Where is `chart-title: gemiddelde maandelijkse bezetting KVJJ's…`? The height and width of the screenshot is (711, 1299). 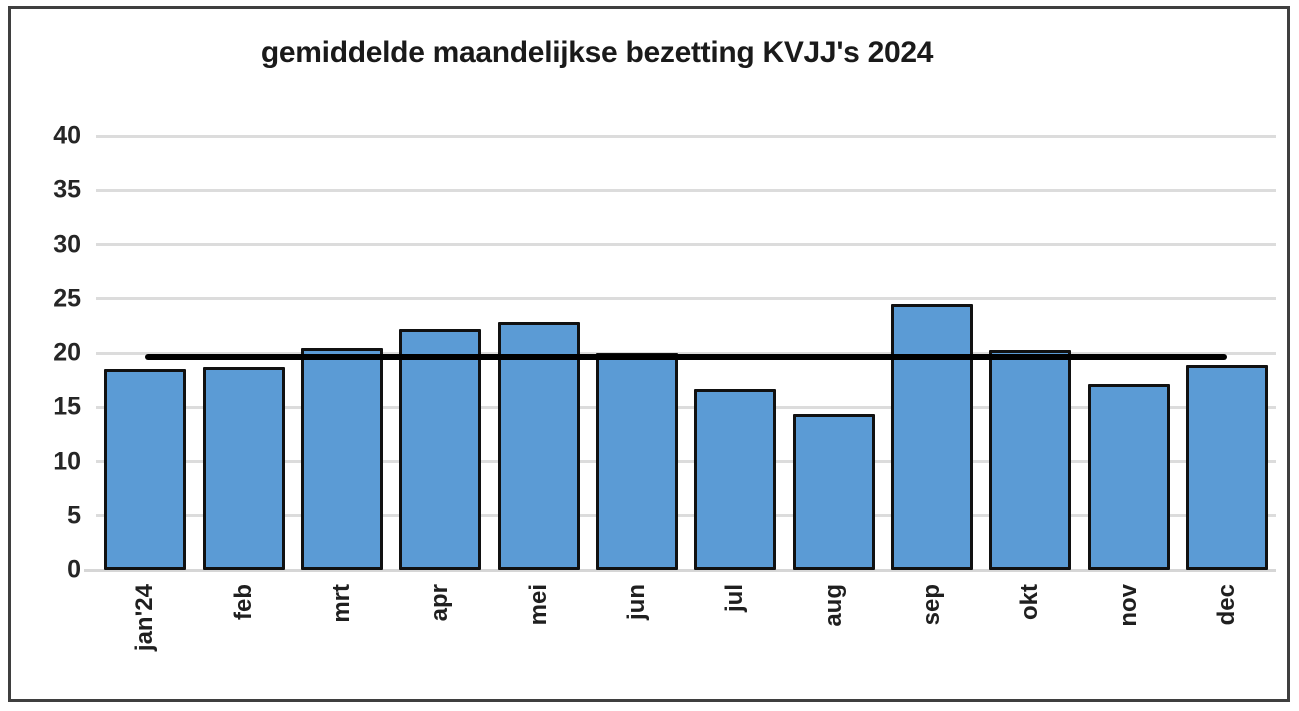
chart-title: gemiddelde maandelijkse bezetting KVJJ's… is located at coordinates (597, 52).